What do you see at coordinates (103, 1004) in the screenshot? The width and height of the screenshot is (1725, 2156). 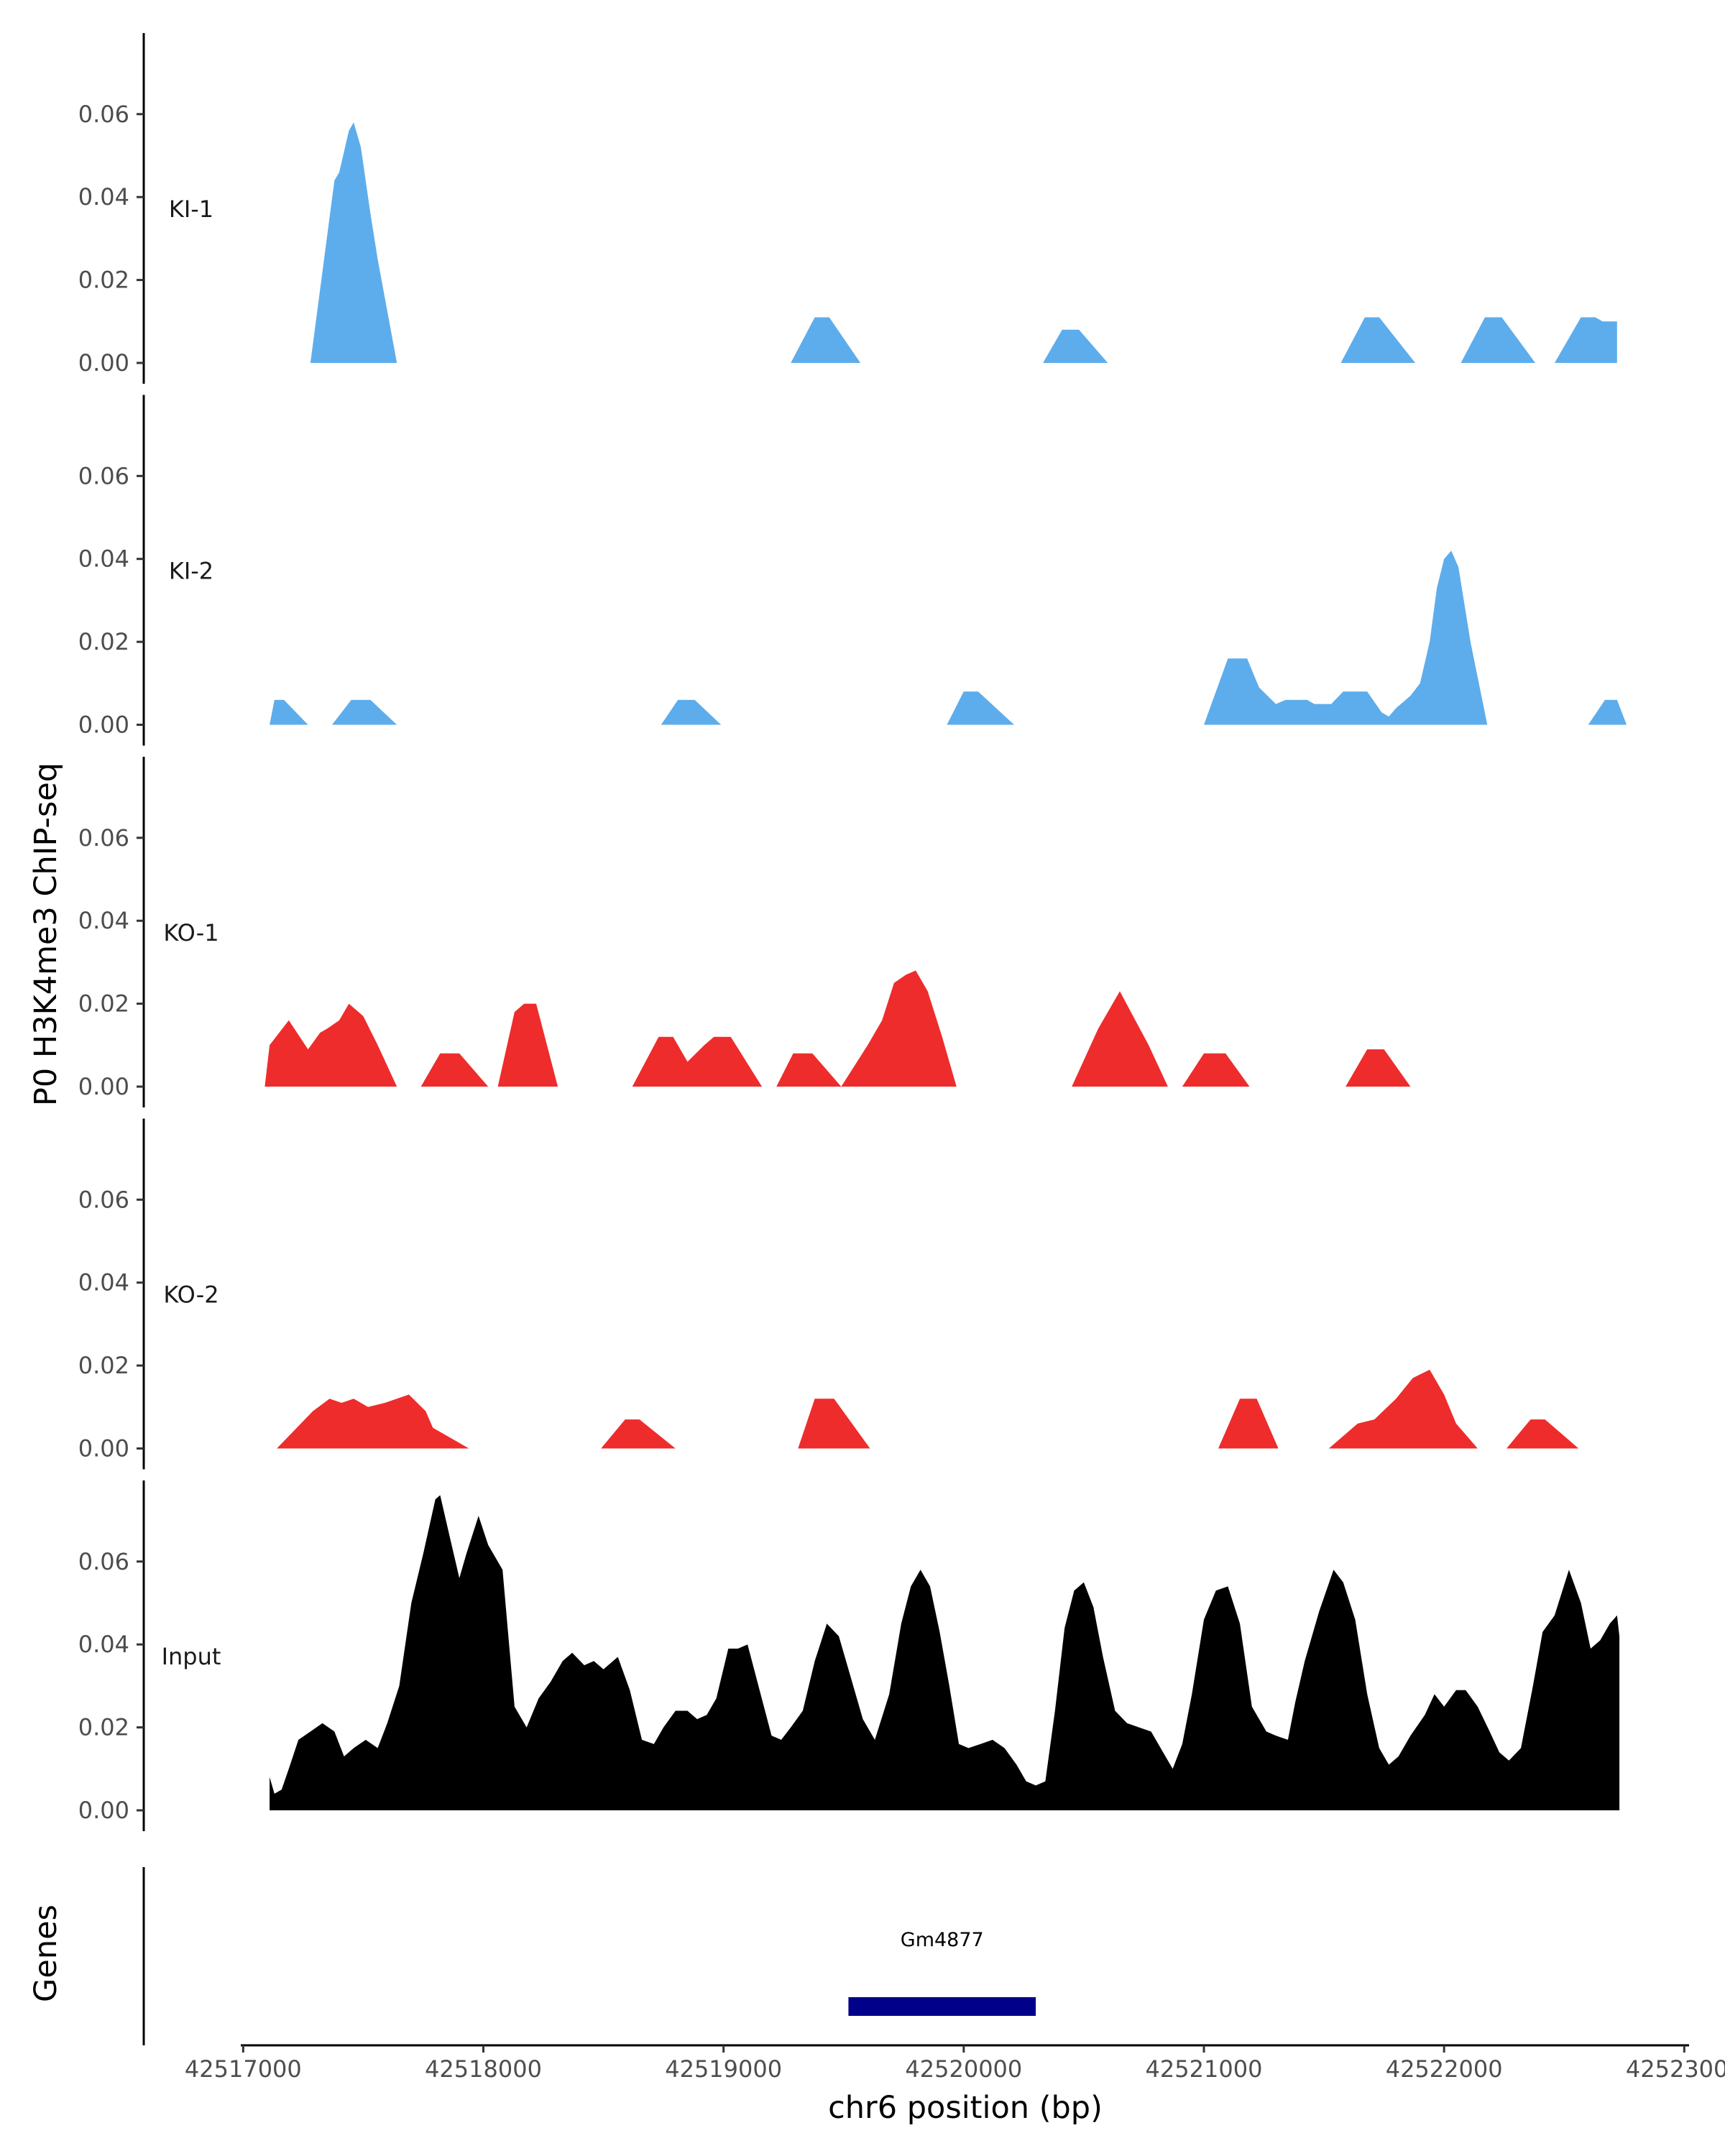 I see `y-tick-label-ko-1: 0.02` at bounding box center [103, 1004].